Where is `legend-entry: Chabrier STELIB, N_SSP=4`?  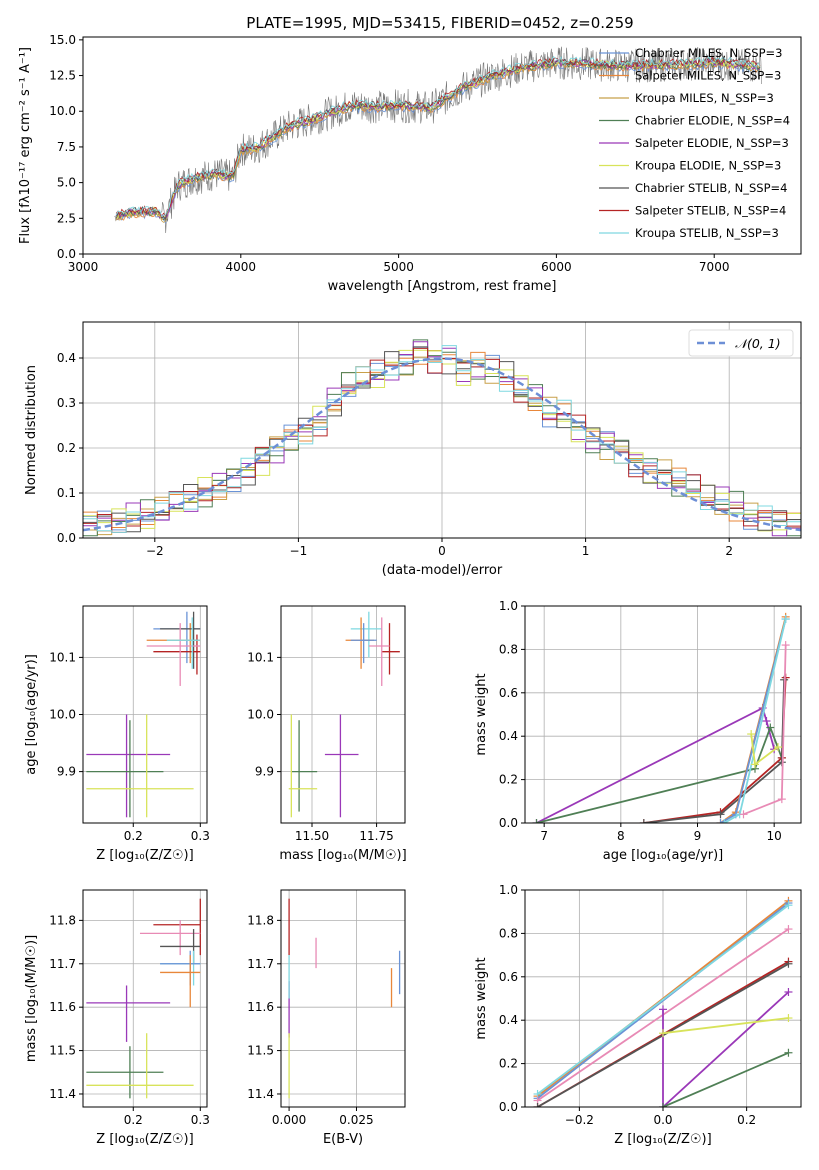 legend-entry: Chabrier STELIB, N_SSP=4 is located at coordinates (711, 188).